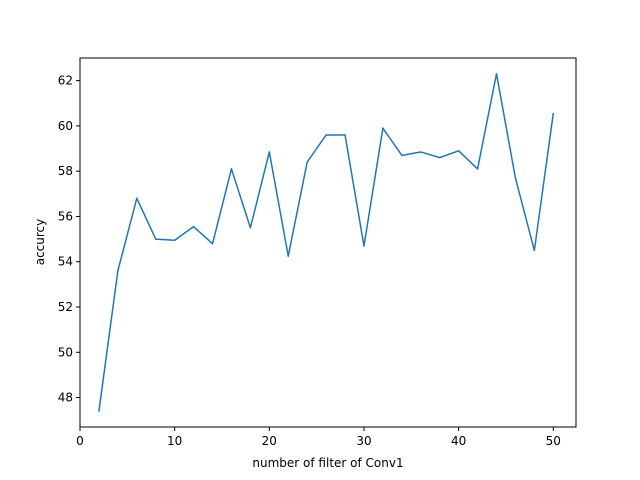 The height and width of the screenshot is (480, 640). I want to click on y-tick-label: 48, so click(65, 398).